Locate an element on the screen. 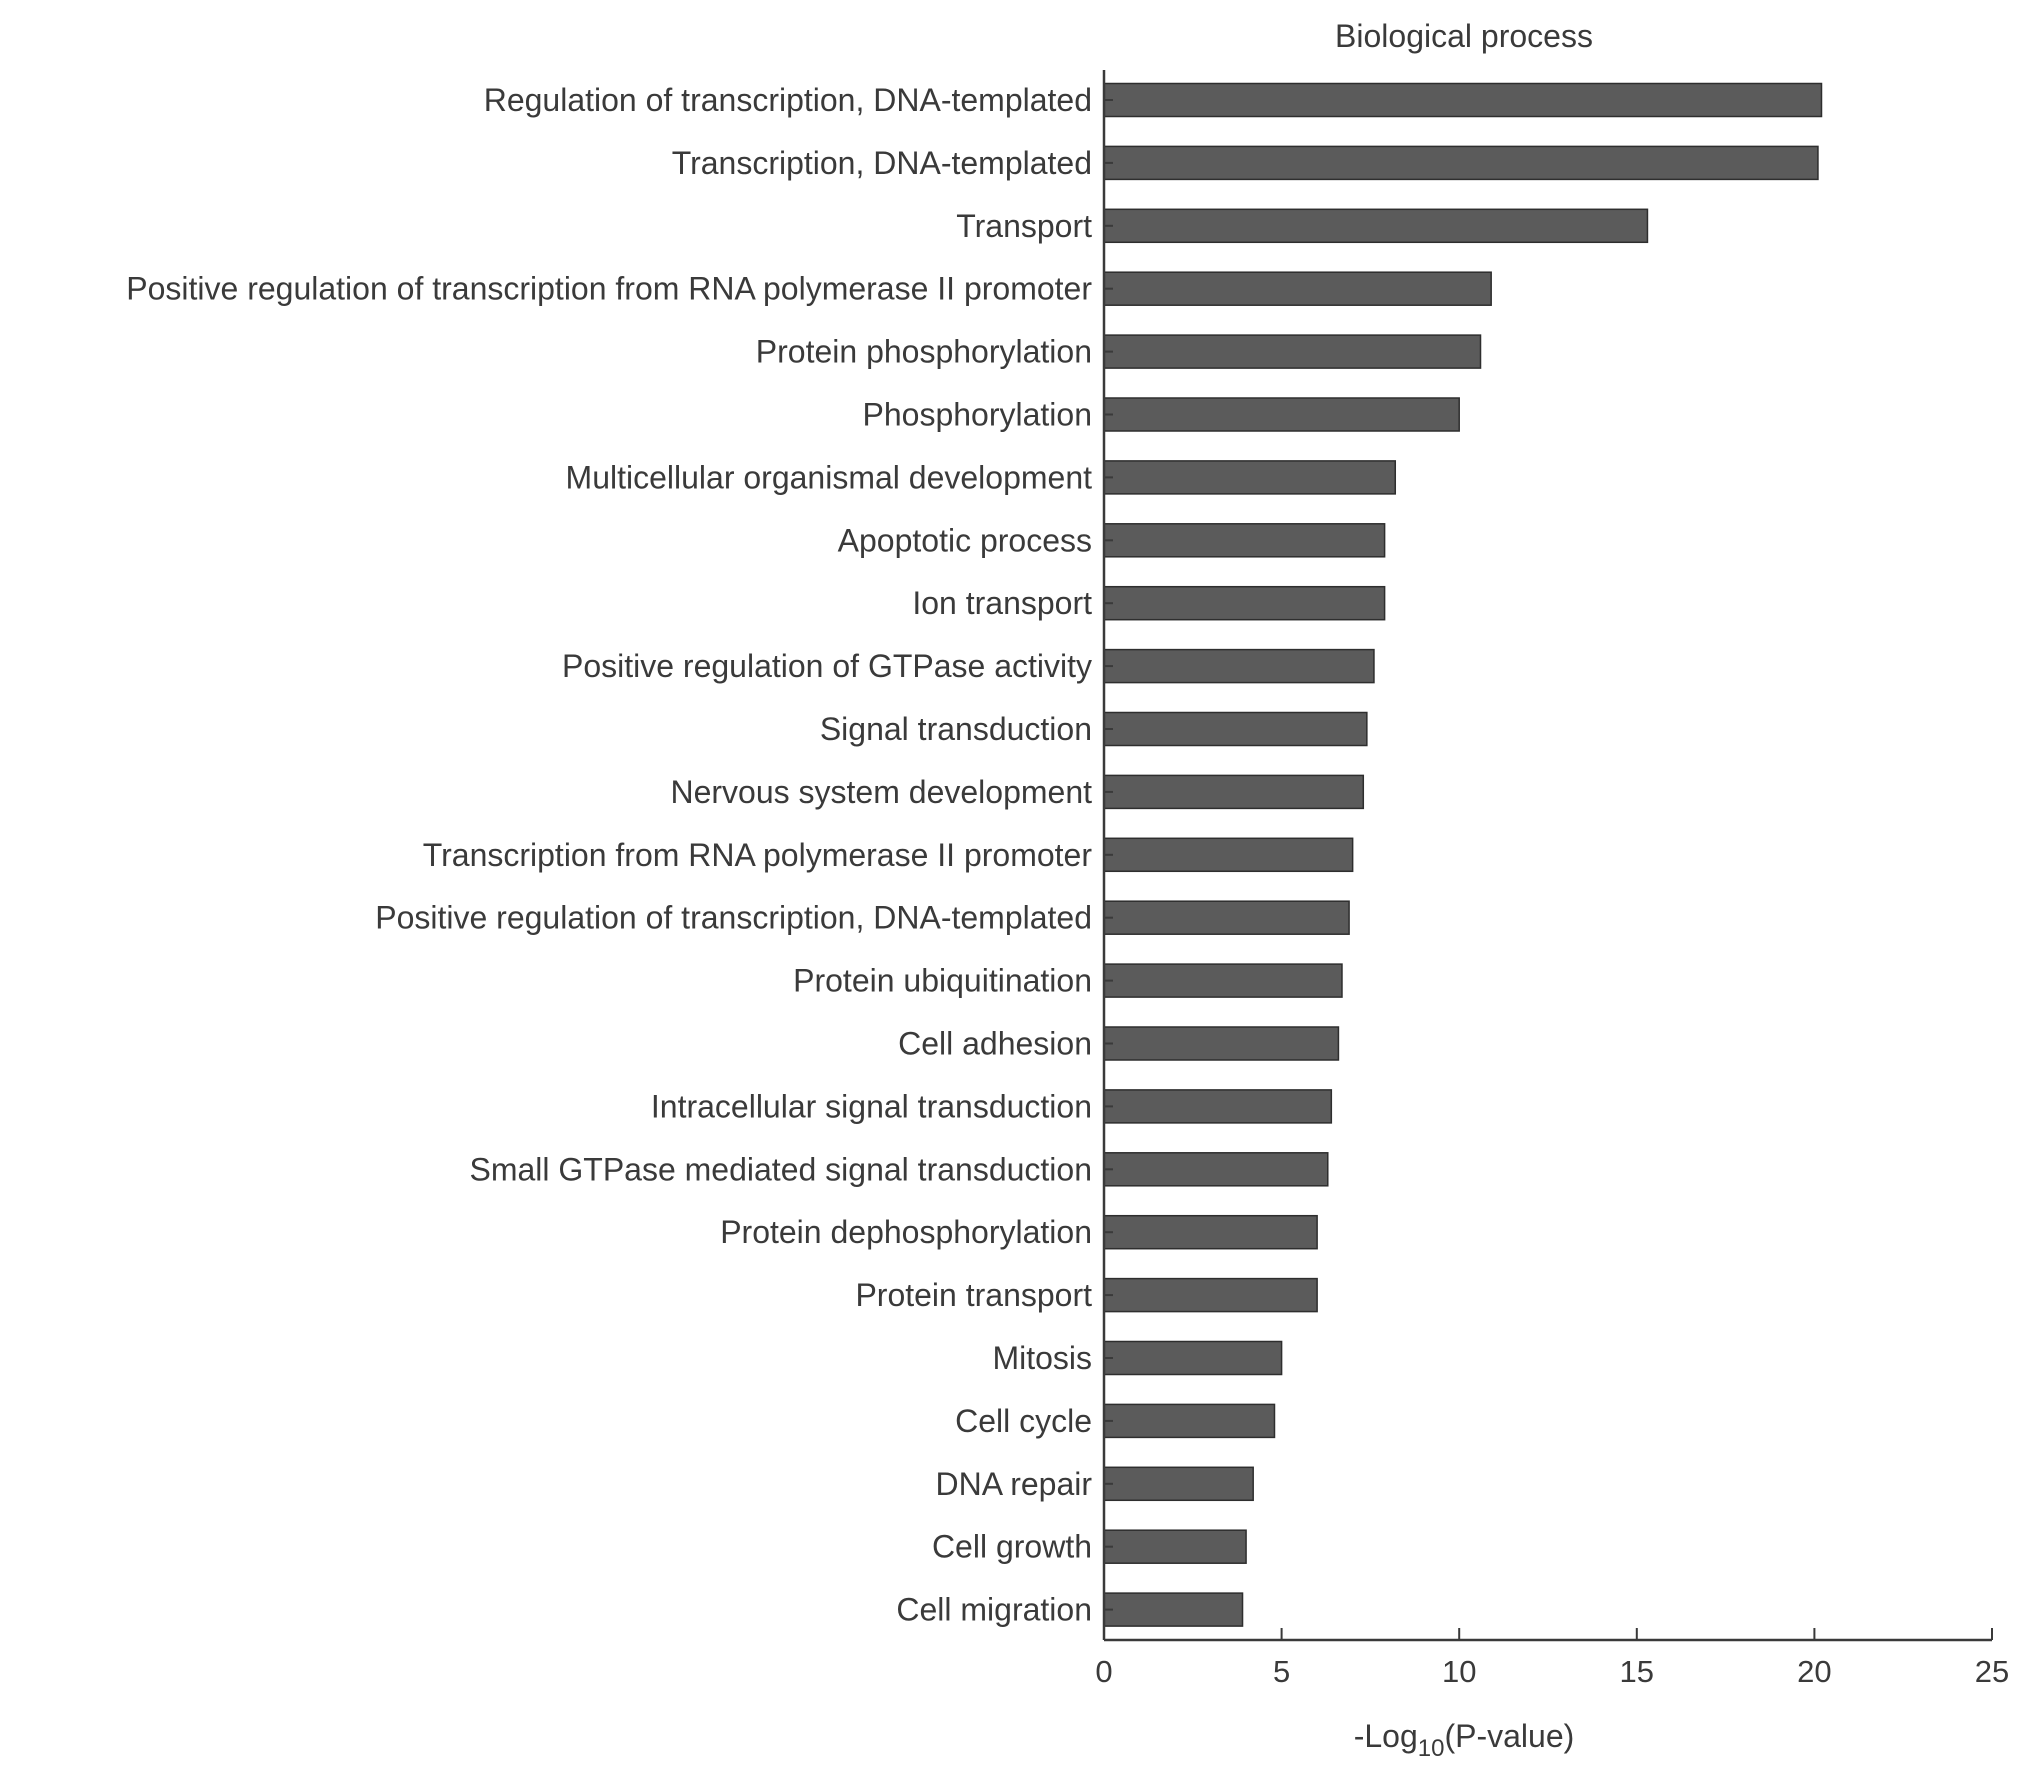 This screenshot has width=2031, height=1780. category-label: Protein dephosphorylation is located at coordinates (906, 1232).